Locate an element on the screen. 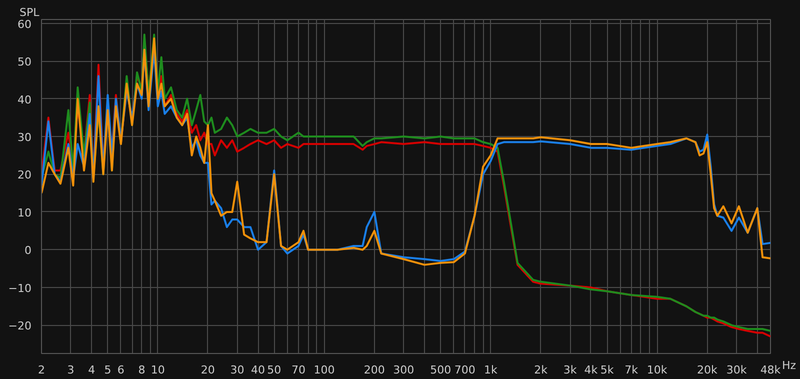  x-tick-label: 6 is located at coordinates (120, 370).